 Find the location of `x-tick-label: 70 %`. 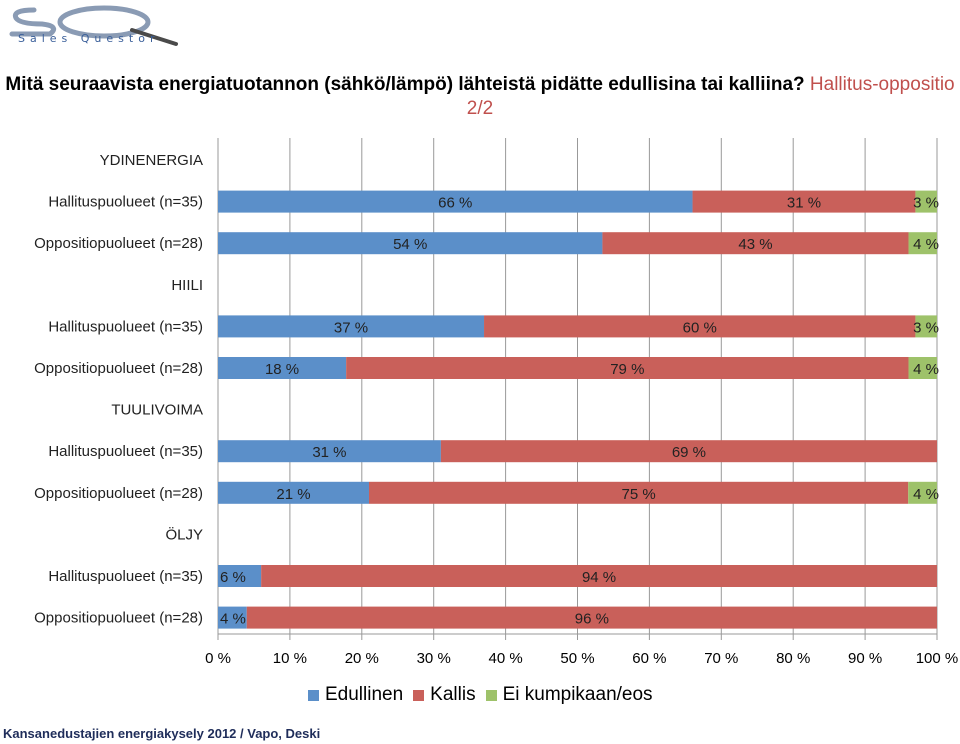

x-tick-label: 70 % is located at coordinates (721, 658).